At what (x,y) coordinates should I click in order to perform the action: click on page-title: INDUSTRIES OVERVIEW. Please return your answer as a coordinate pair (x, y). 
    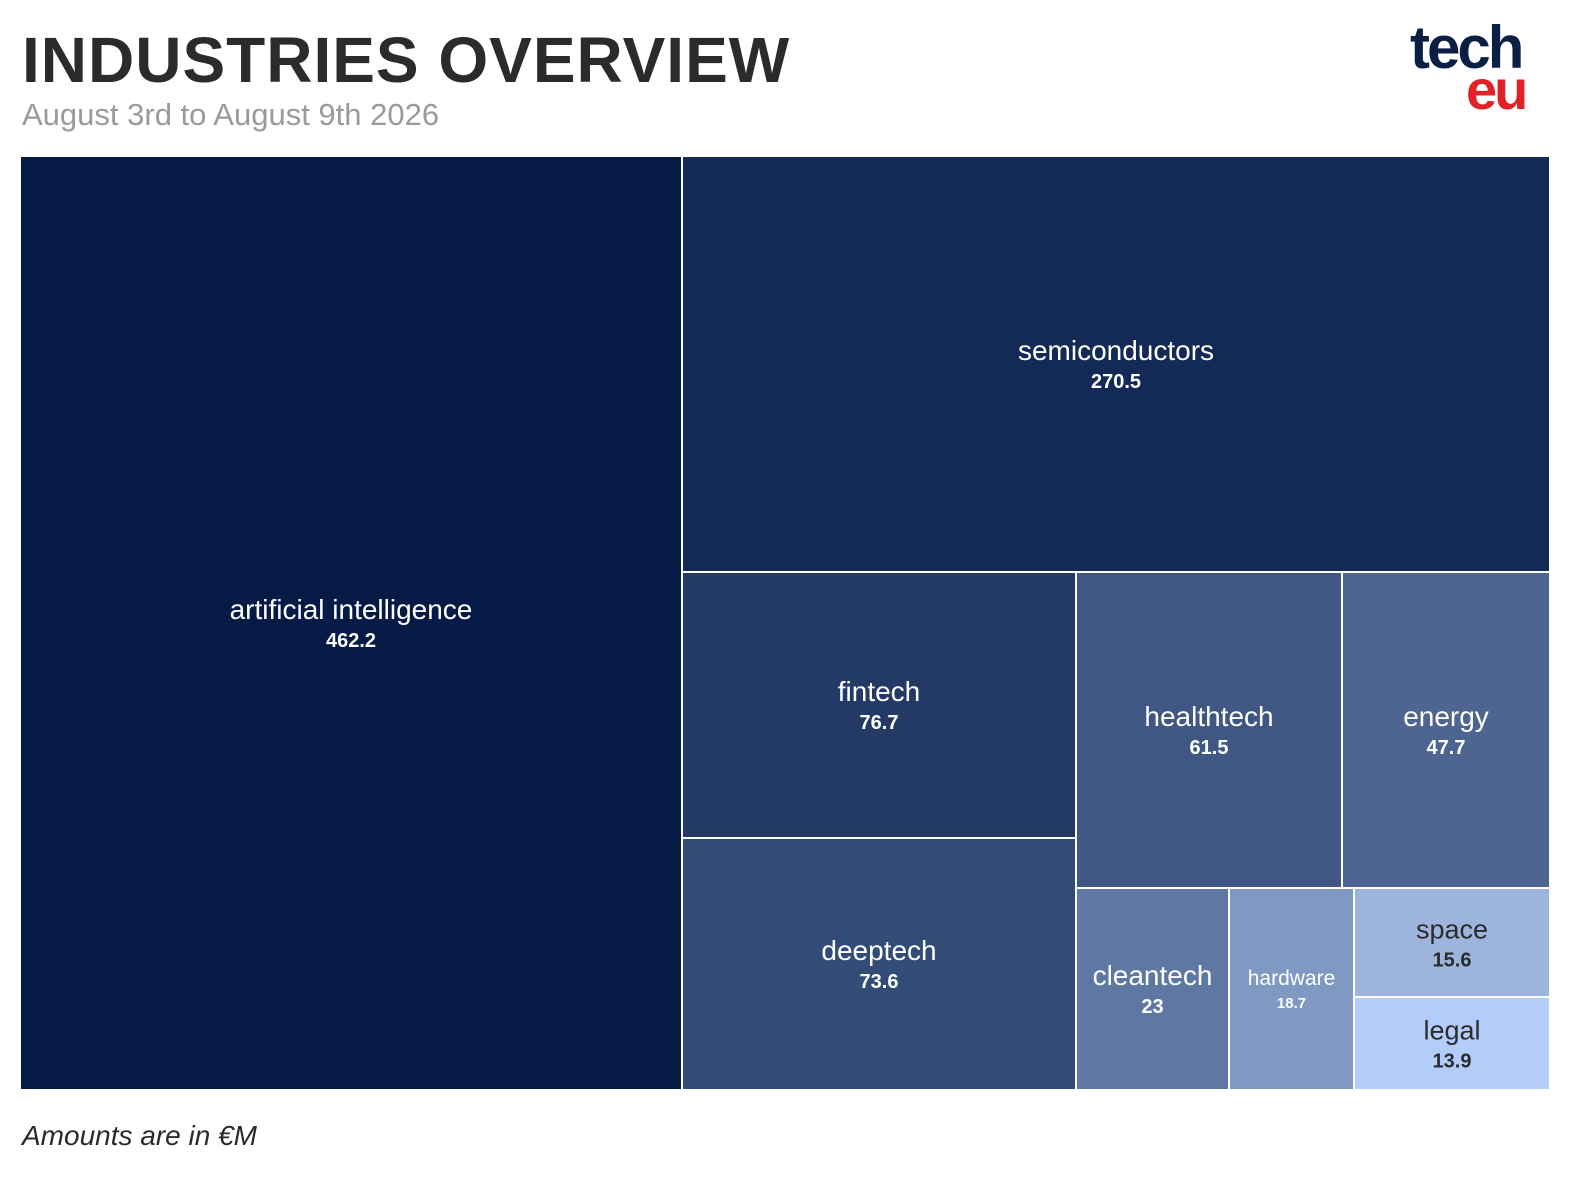
    Looking at the image, I should click on (406, 60).